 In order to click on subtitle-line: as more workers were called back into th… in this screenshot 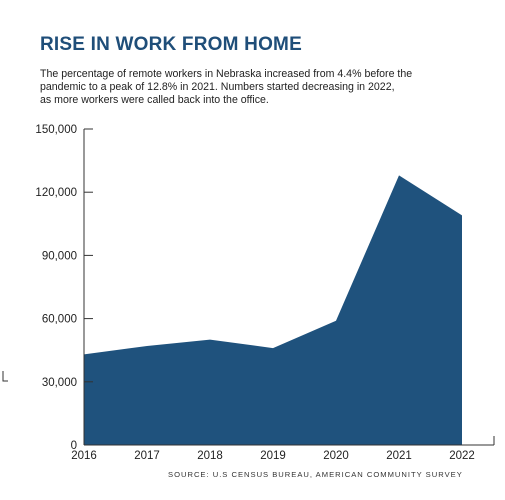, I will do `click(154, 100)`.